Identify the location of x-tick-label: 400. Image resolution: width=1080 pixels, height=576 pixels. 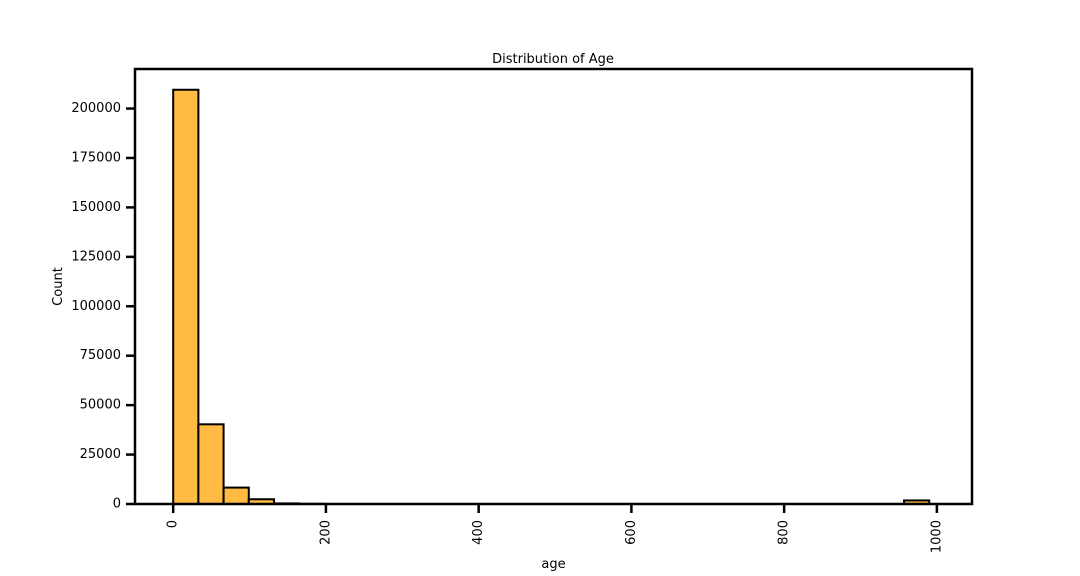
(478, 532).